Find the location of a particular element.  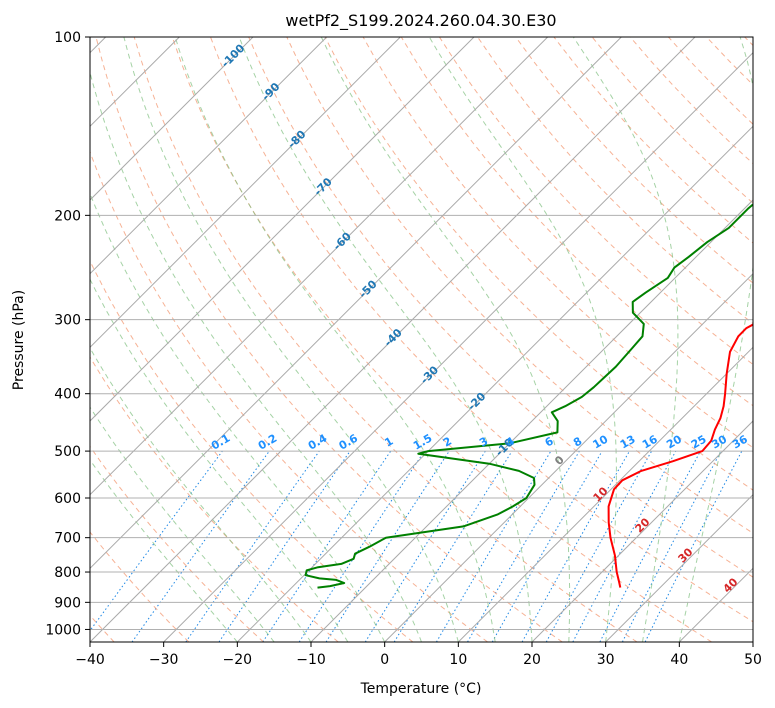

y-tick-label: 800 is located at coordinates (67, 573).